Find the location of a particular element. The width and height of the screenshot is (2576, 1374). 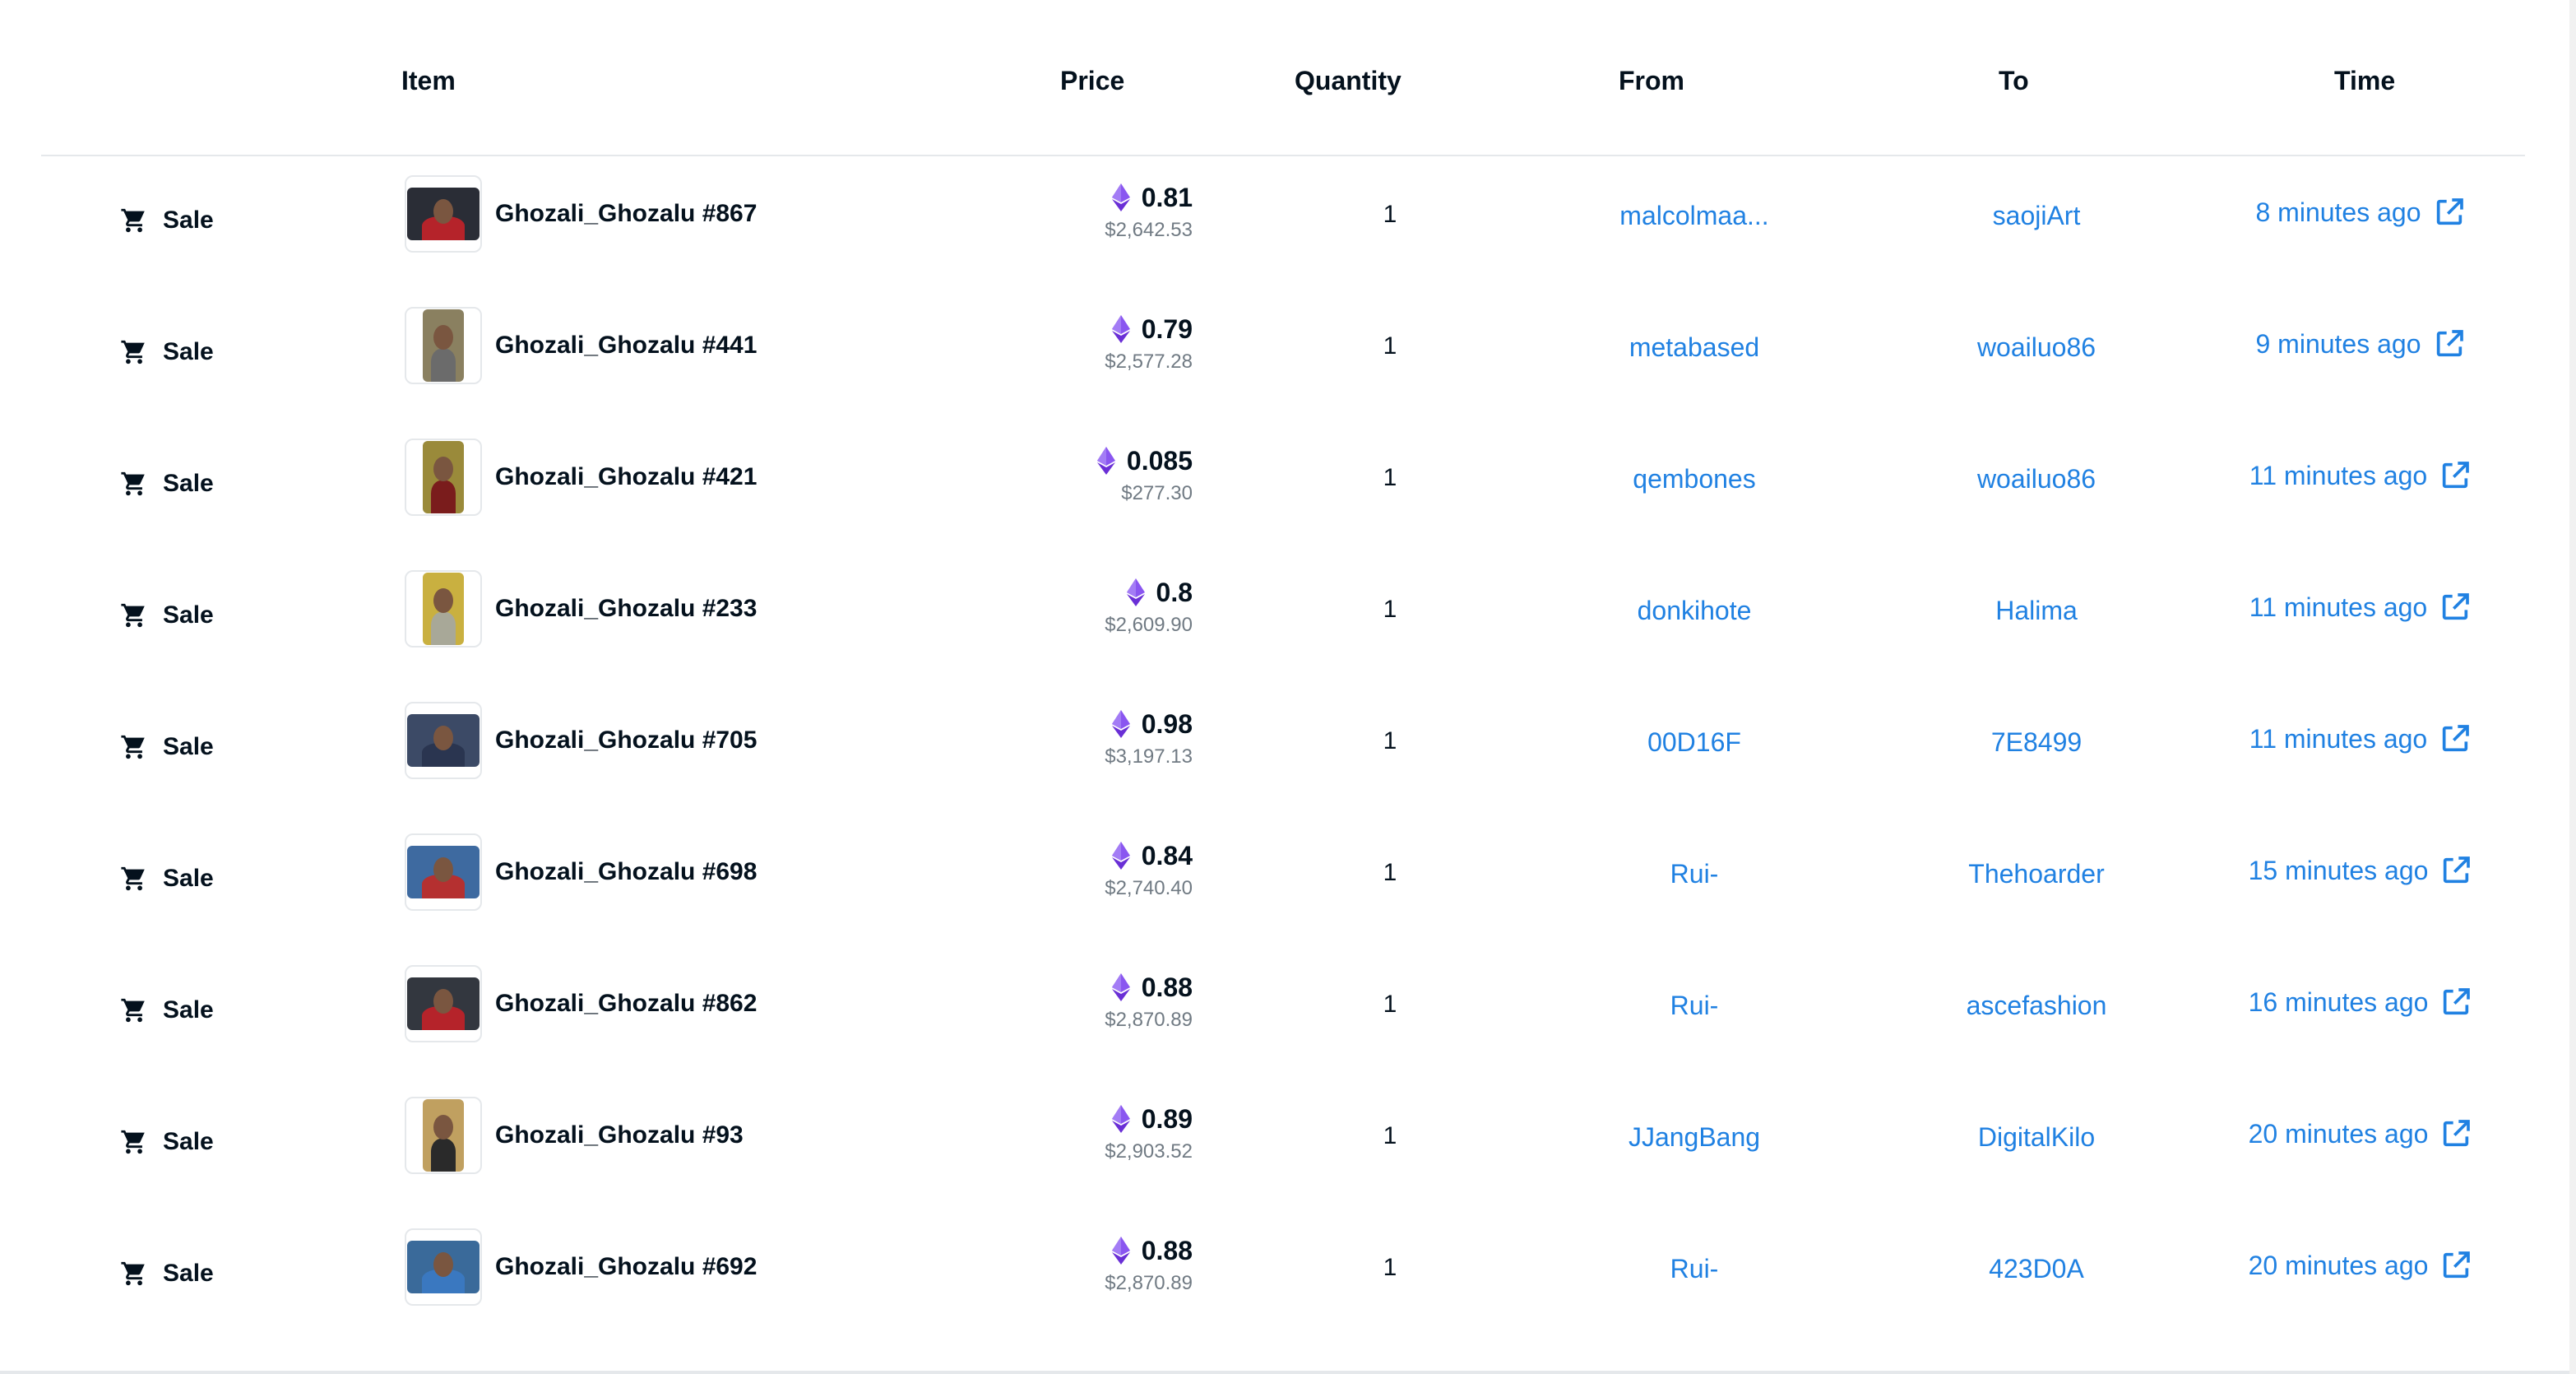

price-cell: 0.98 $3,197.13 is located at coordinates (1149, 737).